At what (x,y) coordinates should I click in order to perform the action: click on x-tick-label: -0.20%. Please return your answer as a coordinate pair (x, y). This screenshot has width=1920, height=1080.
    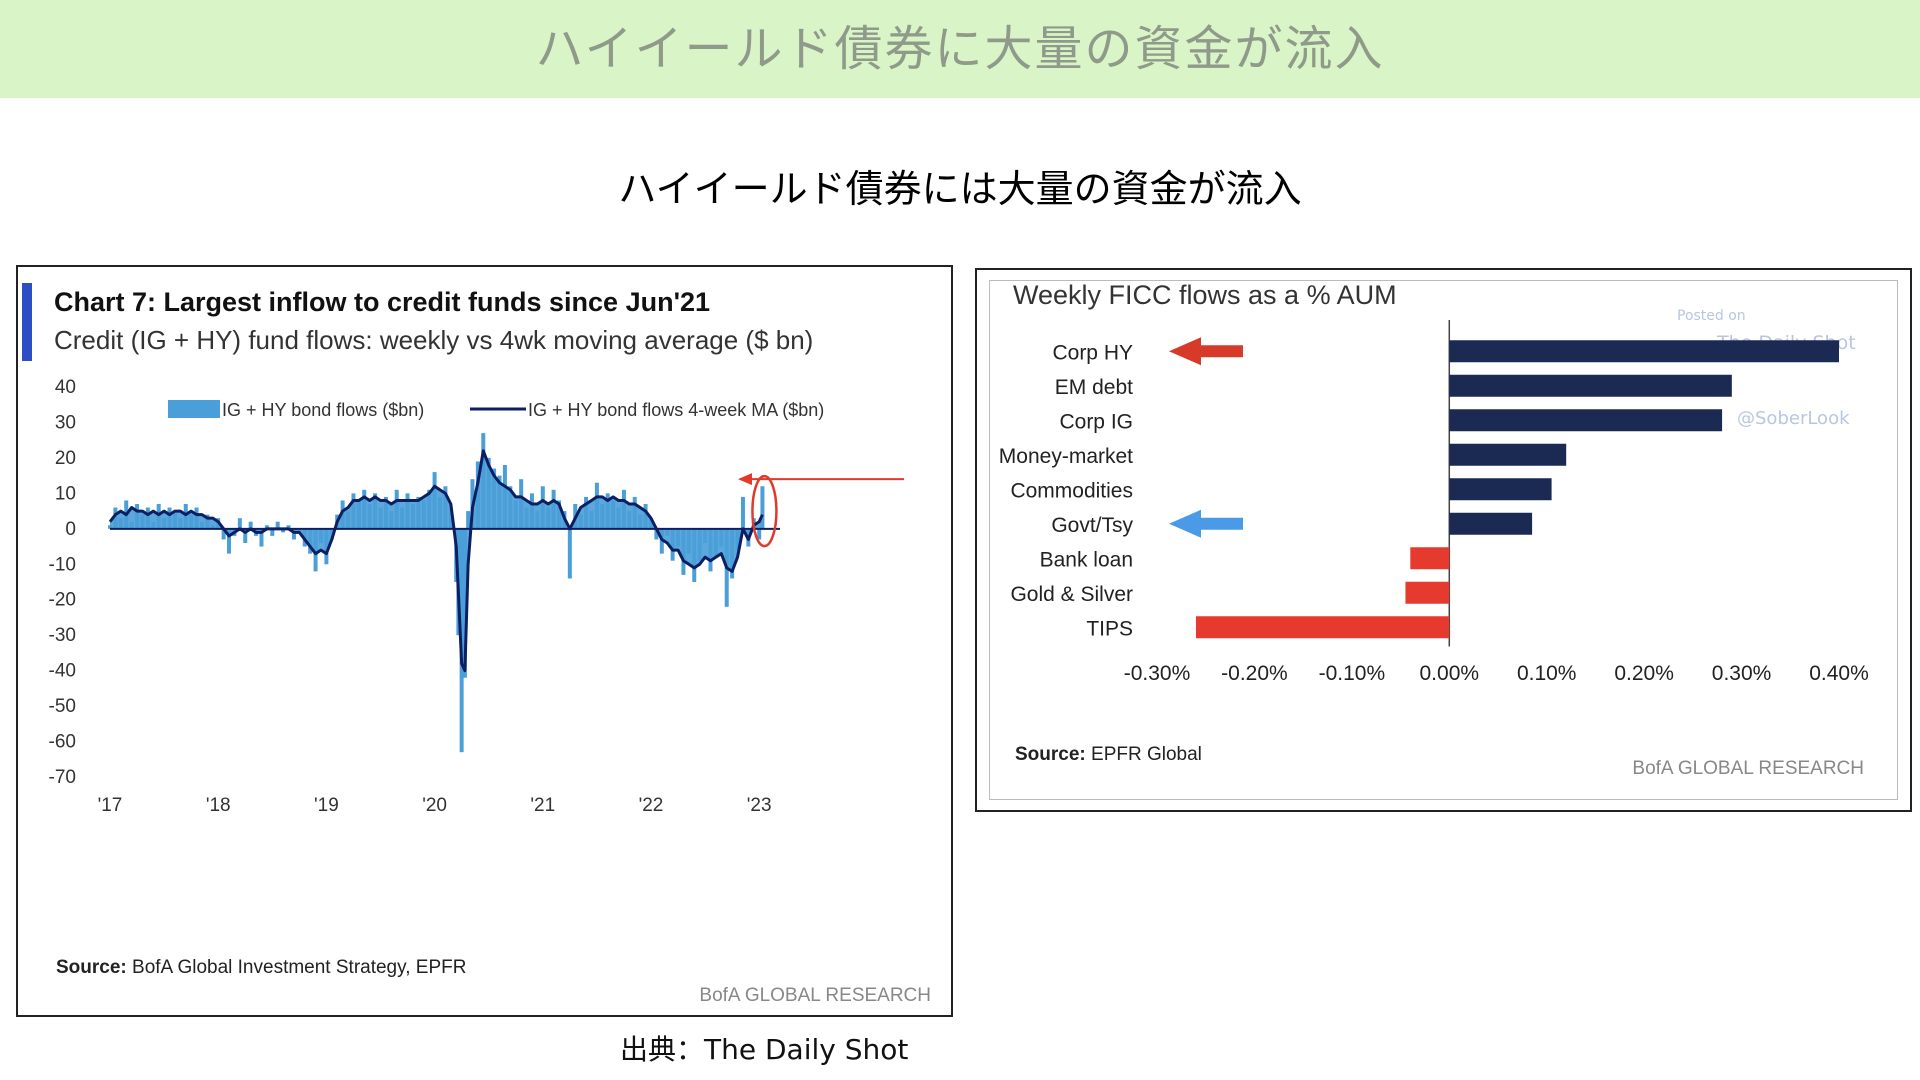
    Looking at the image, I should click on (1254, 673).